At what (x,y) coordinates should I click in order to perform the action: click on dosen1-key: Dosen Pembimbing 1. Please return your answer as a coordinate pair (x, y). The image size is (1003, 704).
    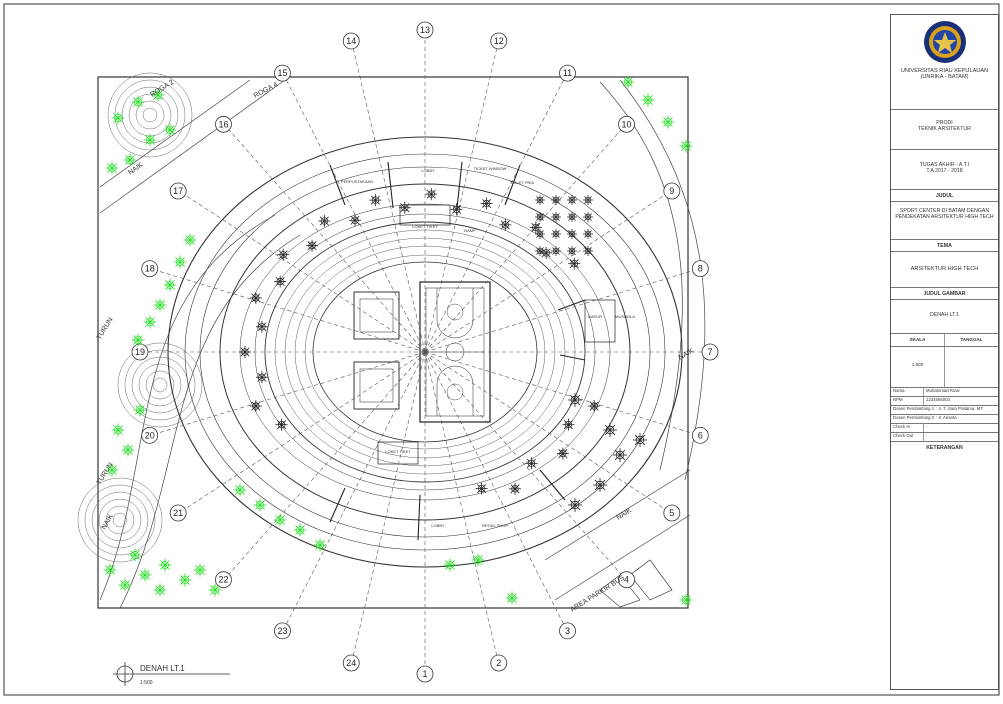
    Looking at the image, I should click on (914, 408).